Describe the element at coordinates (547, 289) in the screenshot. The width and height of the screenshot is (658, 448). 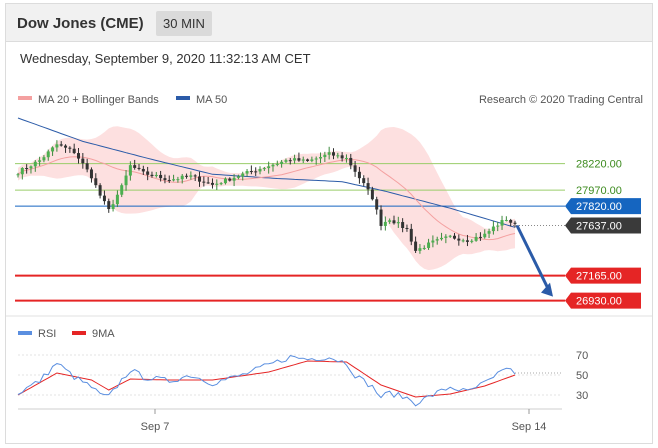
I see `forecast-arrow-head` at that location.